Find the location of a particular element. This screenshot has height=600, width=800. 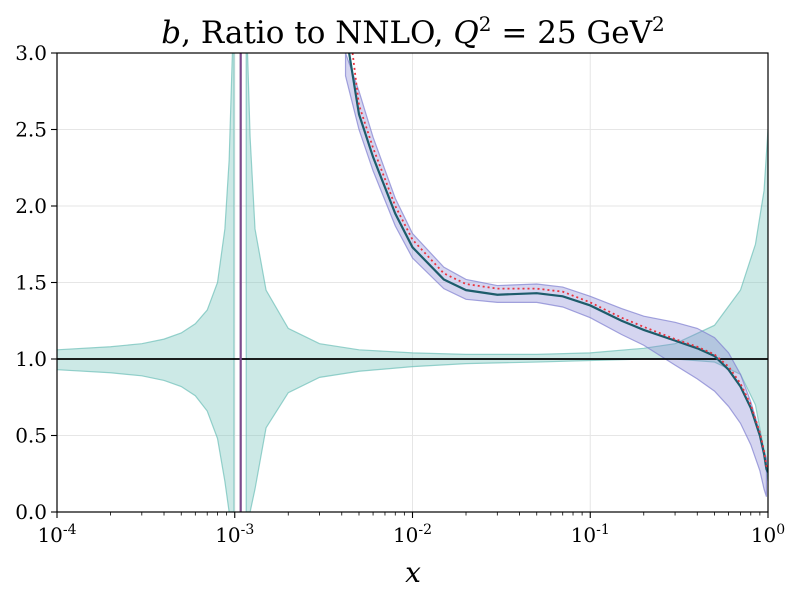

x-tick-exponent: 0 is located at coordinates (780, 530).